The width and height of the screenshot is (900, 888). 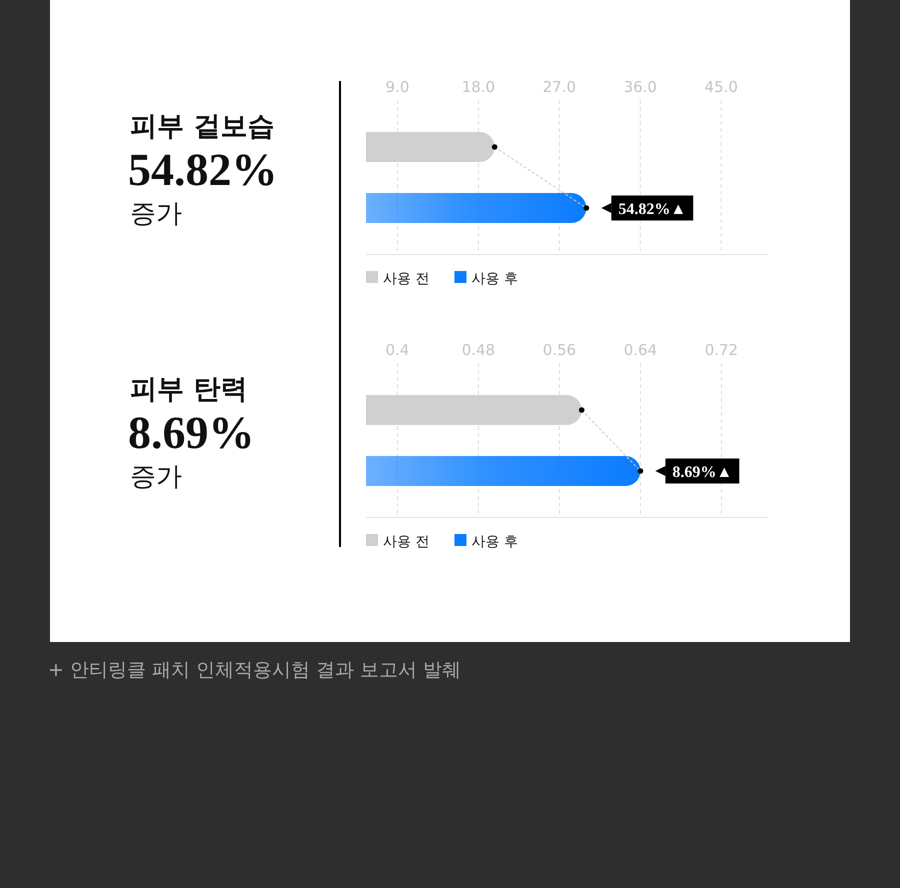 I want to click on chart-title: 피부 탄력, so click(x=189, y=389).